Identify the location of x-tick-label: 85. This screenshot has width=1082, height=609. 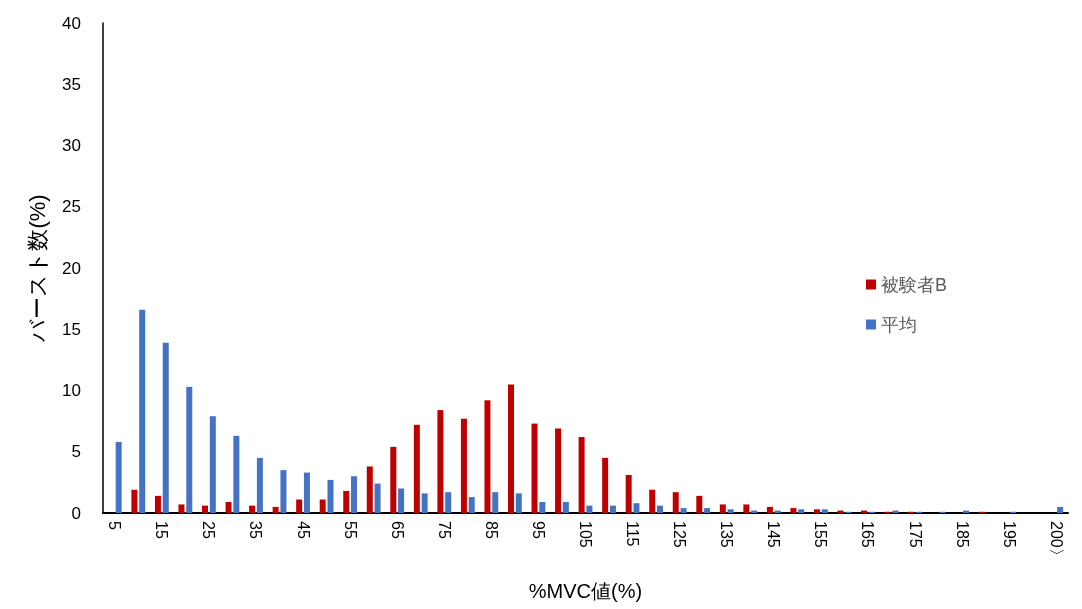
(491, 530).